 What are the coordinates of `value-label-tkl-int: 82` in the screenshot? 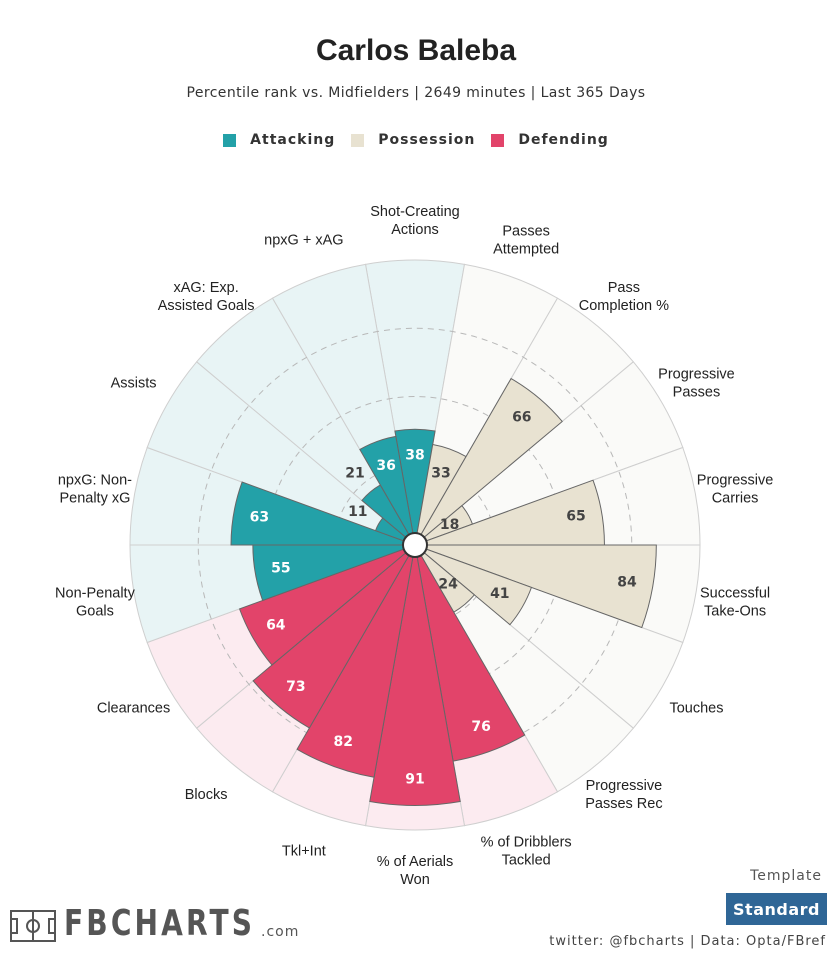 It's located at (342, 742).